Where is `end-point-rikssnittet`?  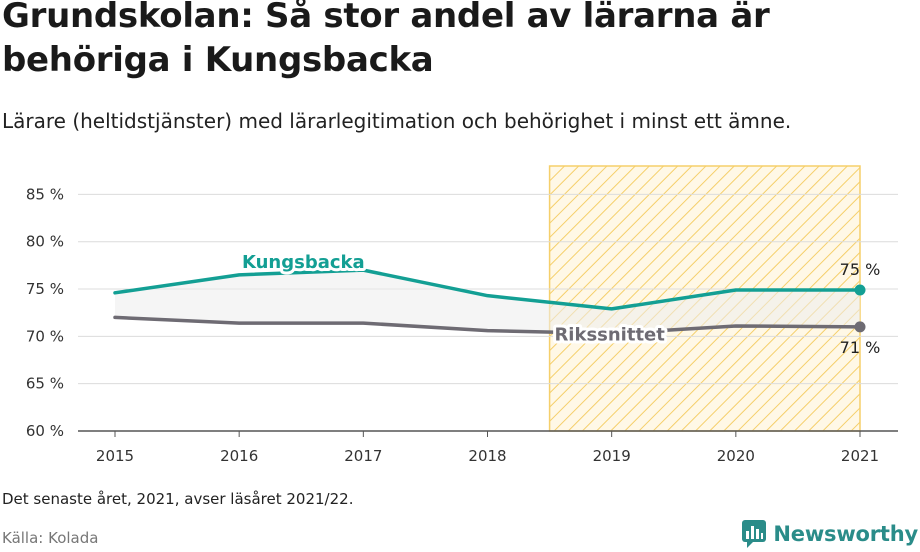
end-point-rikssnittet is located at coordinates (860, 327).